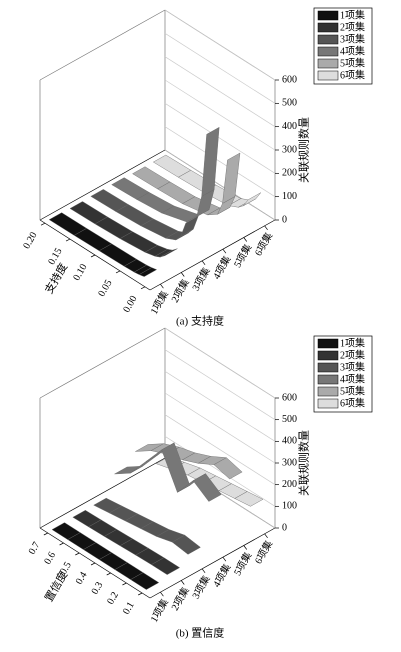 The width and height of the screenshot is (401, 652). I want to click on x-tick-label: 0.4, so click(82, 578).